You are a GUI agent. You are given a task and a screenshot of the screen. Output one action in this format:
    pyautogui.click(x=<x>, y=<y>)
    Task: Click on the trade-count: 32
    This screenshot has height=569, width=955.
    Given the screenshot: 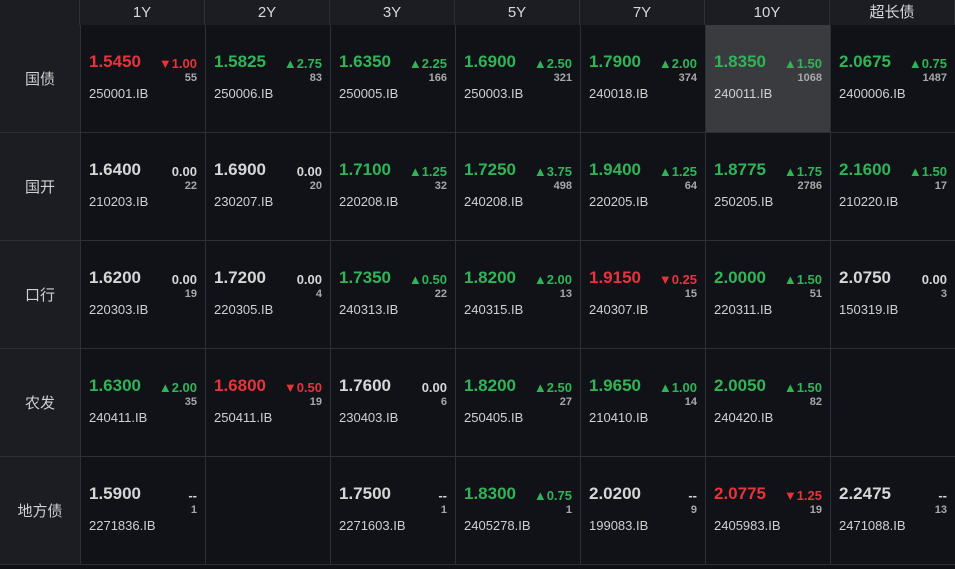 What is the action you would take?
    pyautogui.click(x=440, y=186)
    